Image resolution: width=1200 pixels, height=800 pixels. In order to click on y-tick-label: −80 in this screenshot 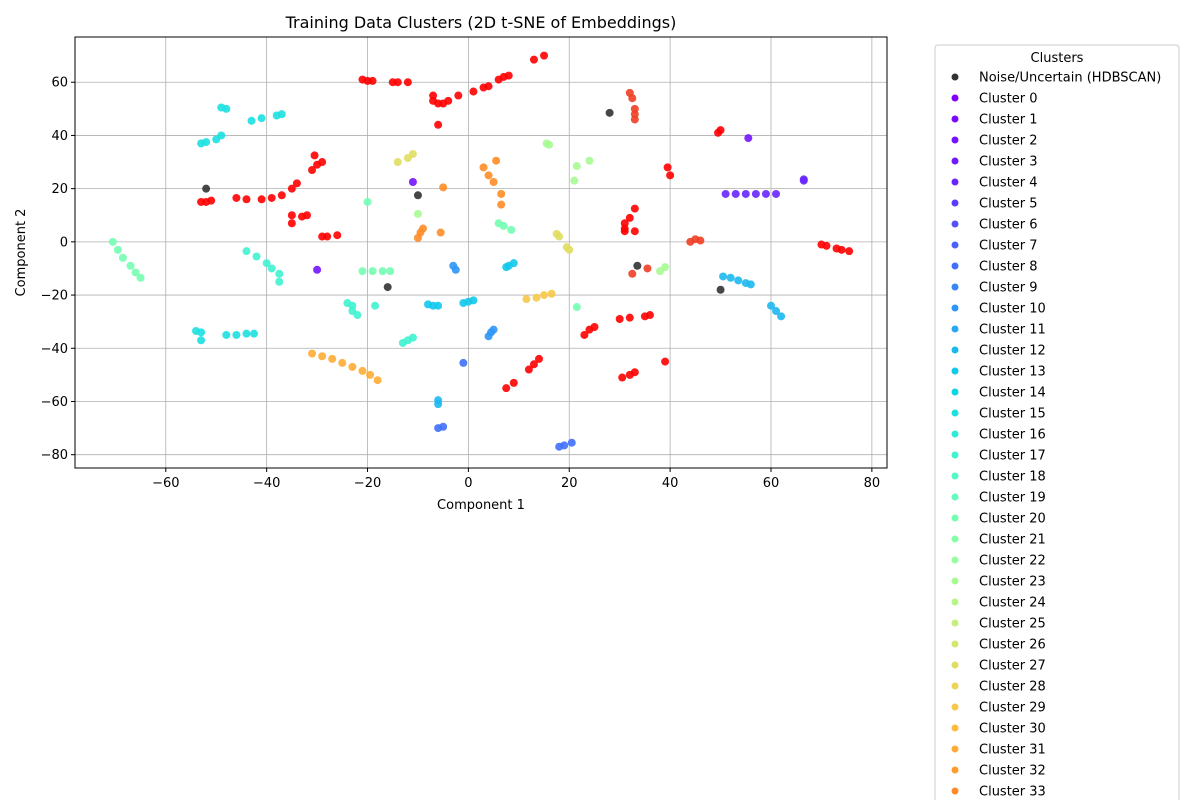, I will do `click(54, 455)`.